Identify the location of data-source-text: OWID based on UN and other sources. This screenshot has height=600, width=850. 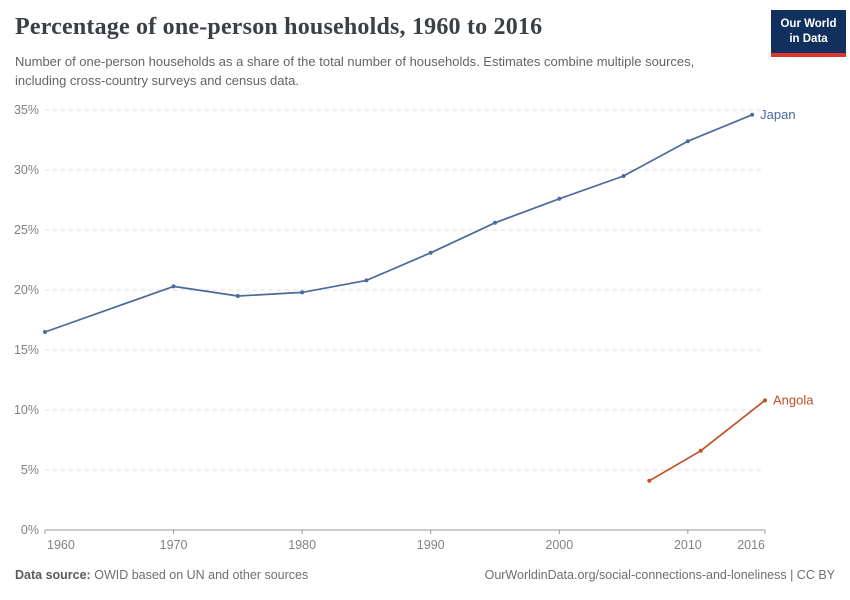
(201, 575).